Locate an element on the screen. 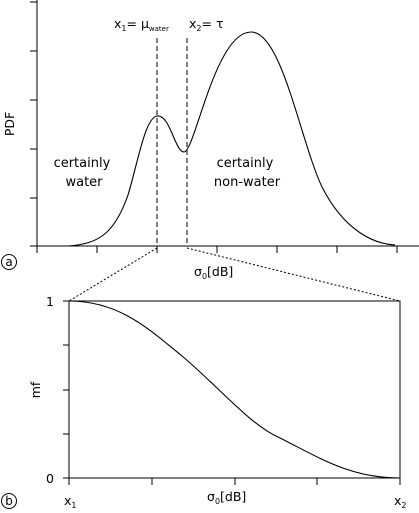  panel-b-xlabel: σ0[dB] is located at coordinates (226, 497).